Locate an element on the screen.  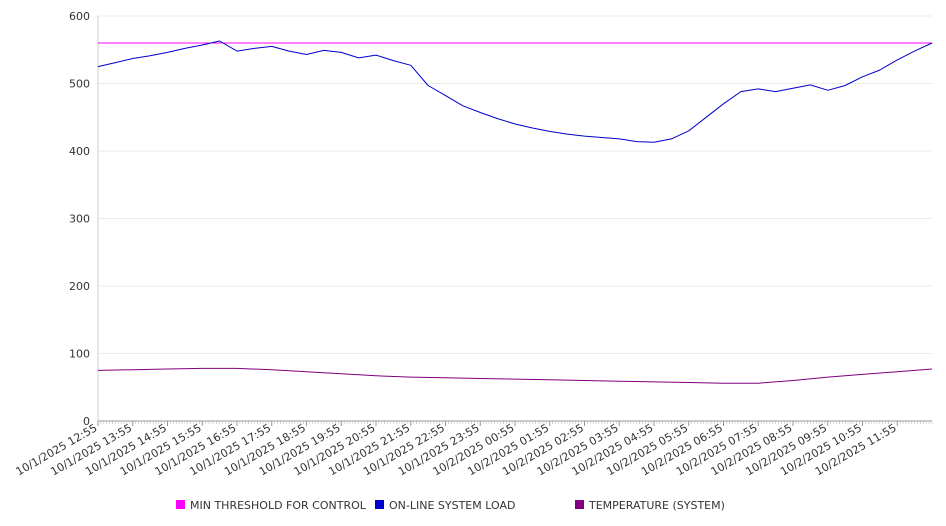
y-tick-label: 500 is located at coordinates (79, 84).